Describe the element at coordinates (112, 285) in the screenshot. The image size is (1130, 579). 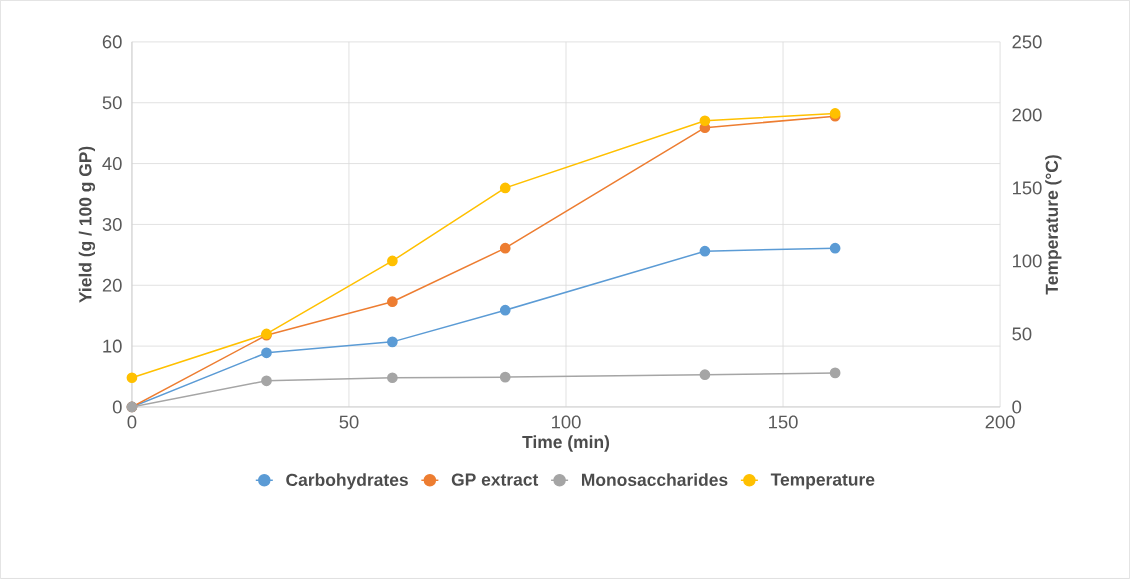
I see `y-tick-label: 20` at that location.